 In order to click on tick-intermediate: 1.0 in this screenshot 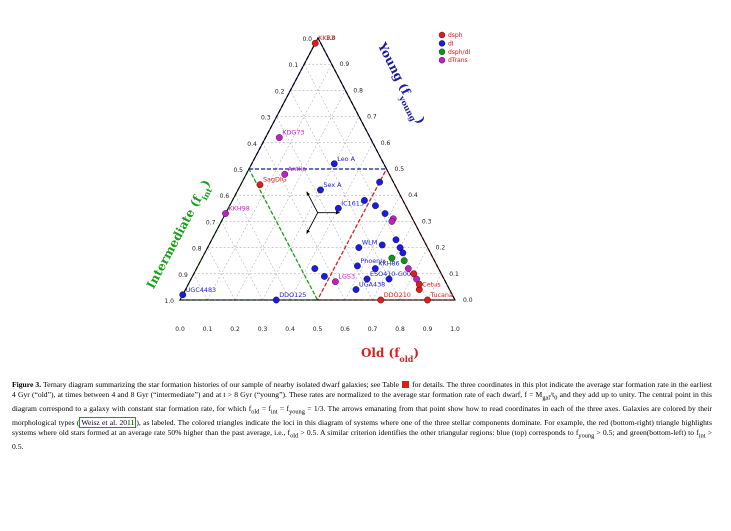, I will do `click(169, 301)`.